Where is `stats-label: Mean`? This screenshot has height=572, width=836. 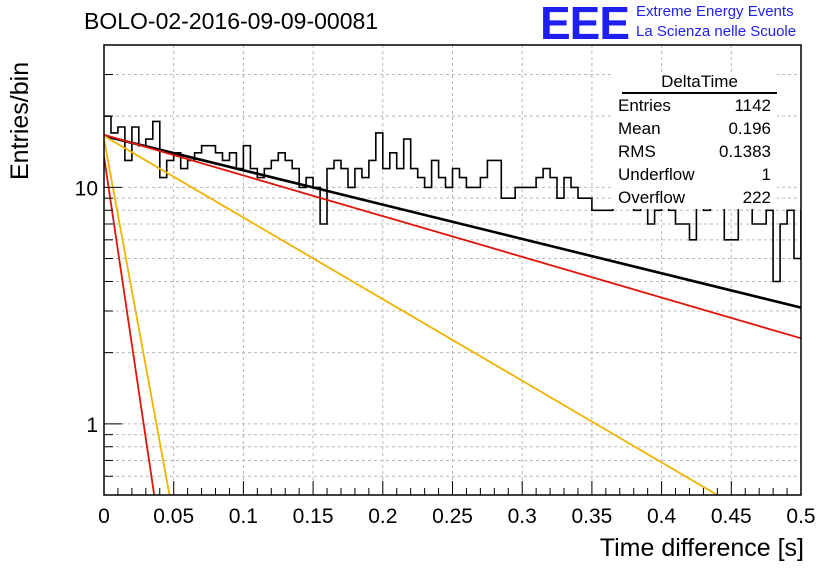 stats-label: Mean is located at coordinates (639, 128).